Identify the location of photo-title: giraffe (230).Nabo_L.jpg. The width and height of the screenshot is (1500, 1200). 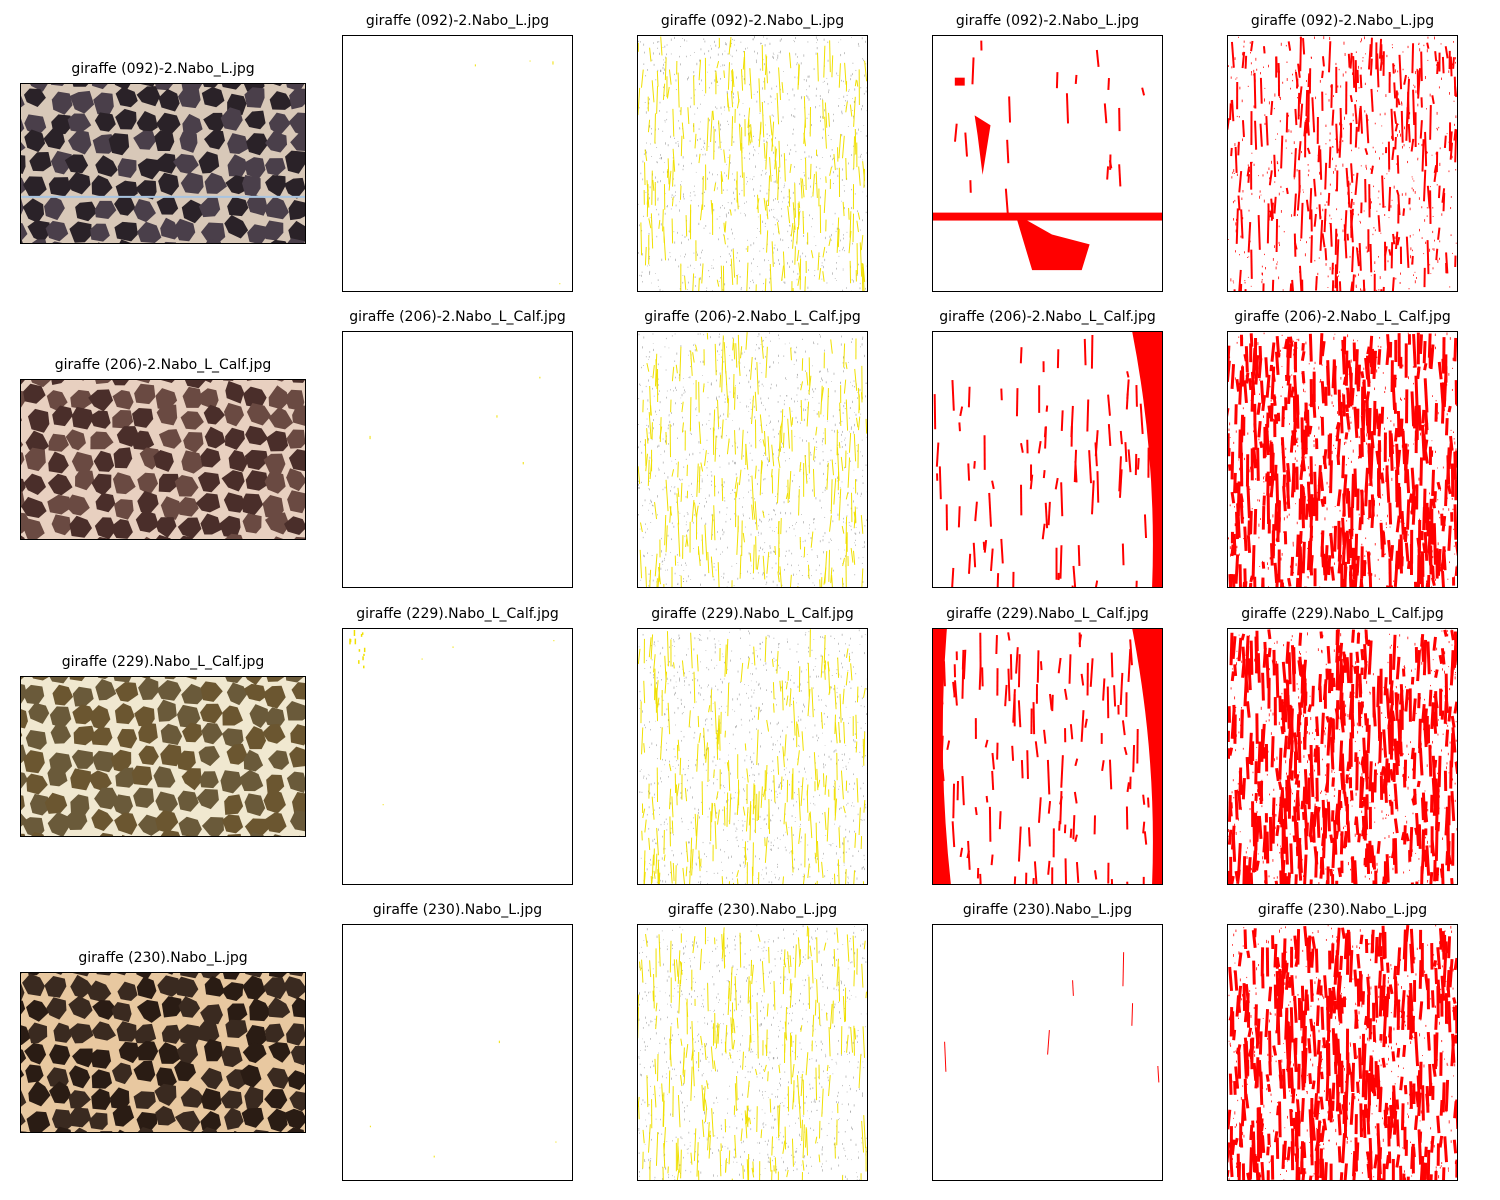
(163, 958).